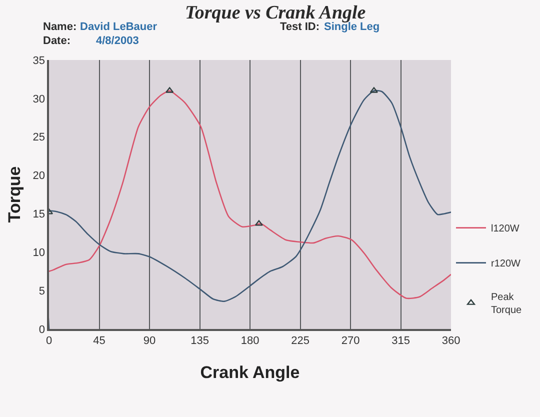  I want to click on chart-title: Torque vs Crank Angle, so click(275, 13).